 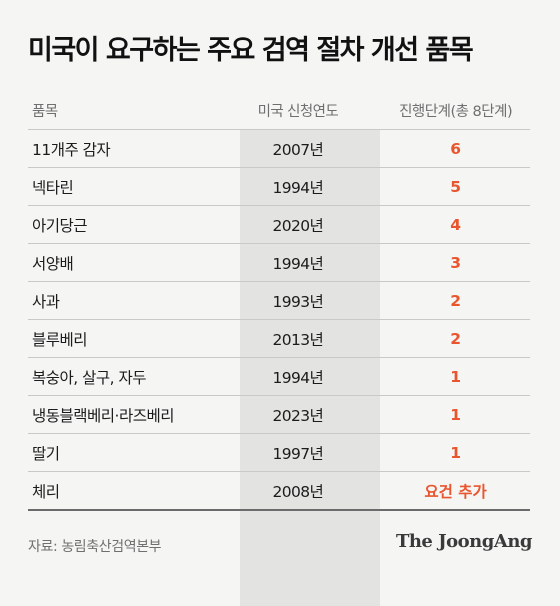 I want to click on cell-item: 서양배, so click(x=53, y=263).